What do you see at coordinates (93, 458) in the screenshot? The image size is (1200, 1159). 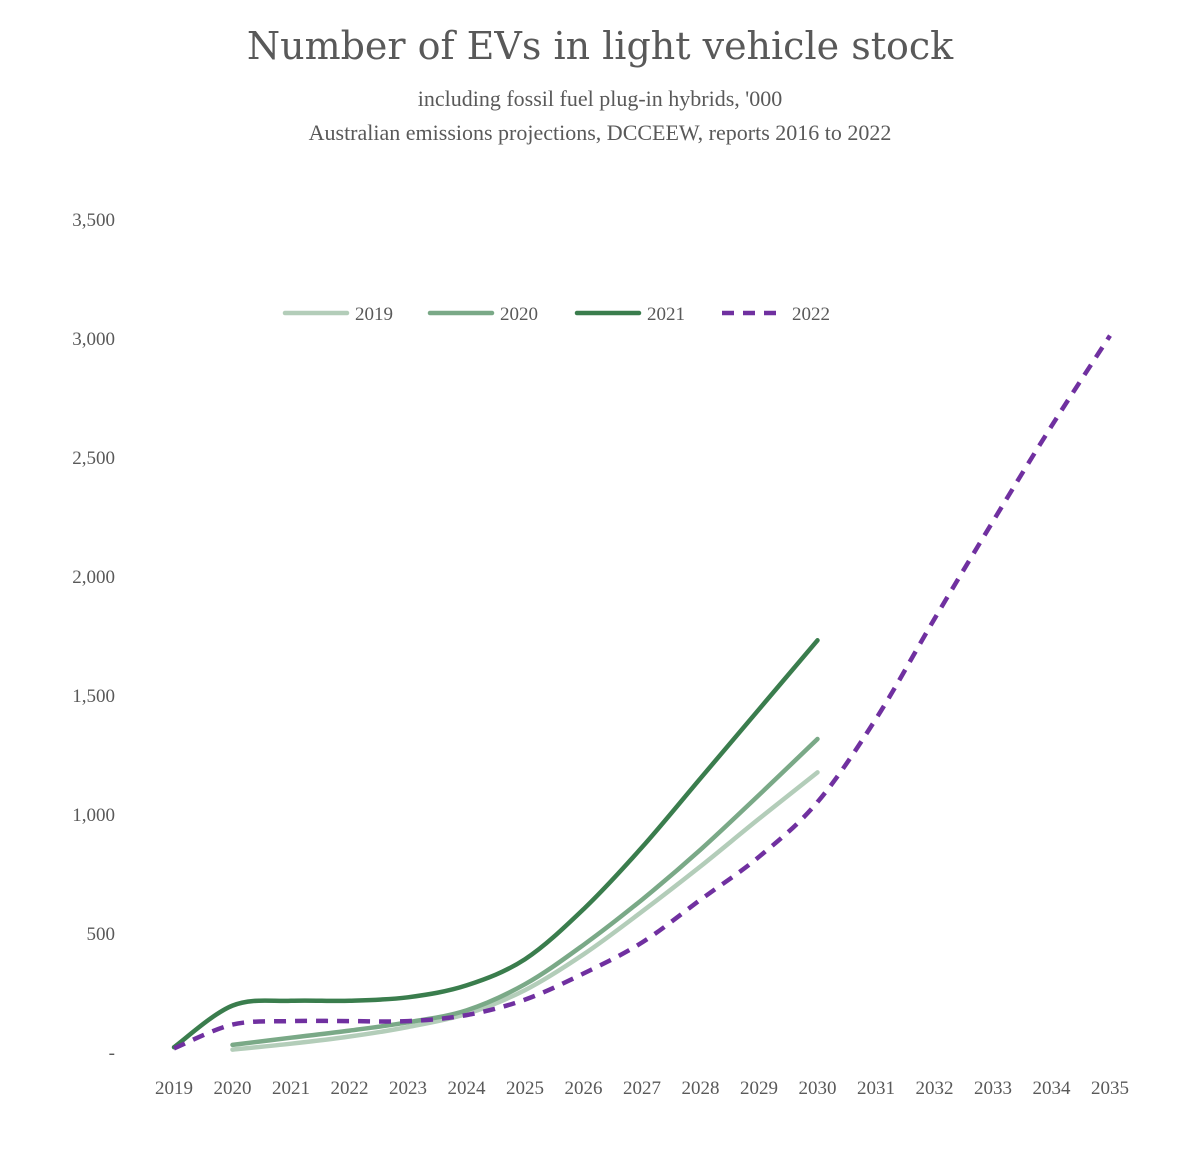 I see `y-tick-label: 2,500` at bounding box center [93, 458].